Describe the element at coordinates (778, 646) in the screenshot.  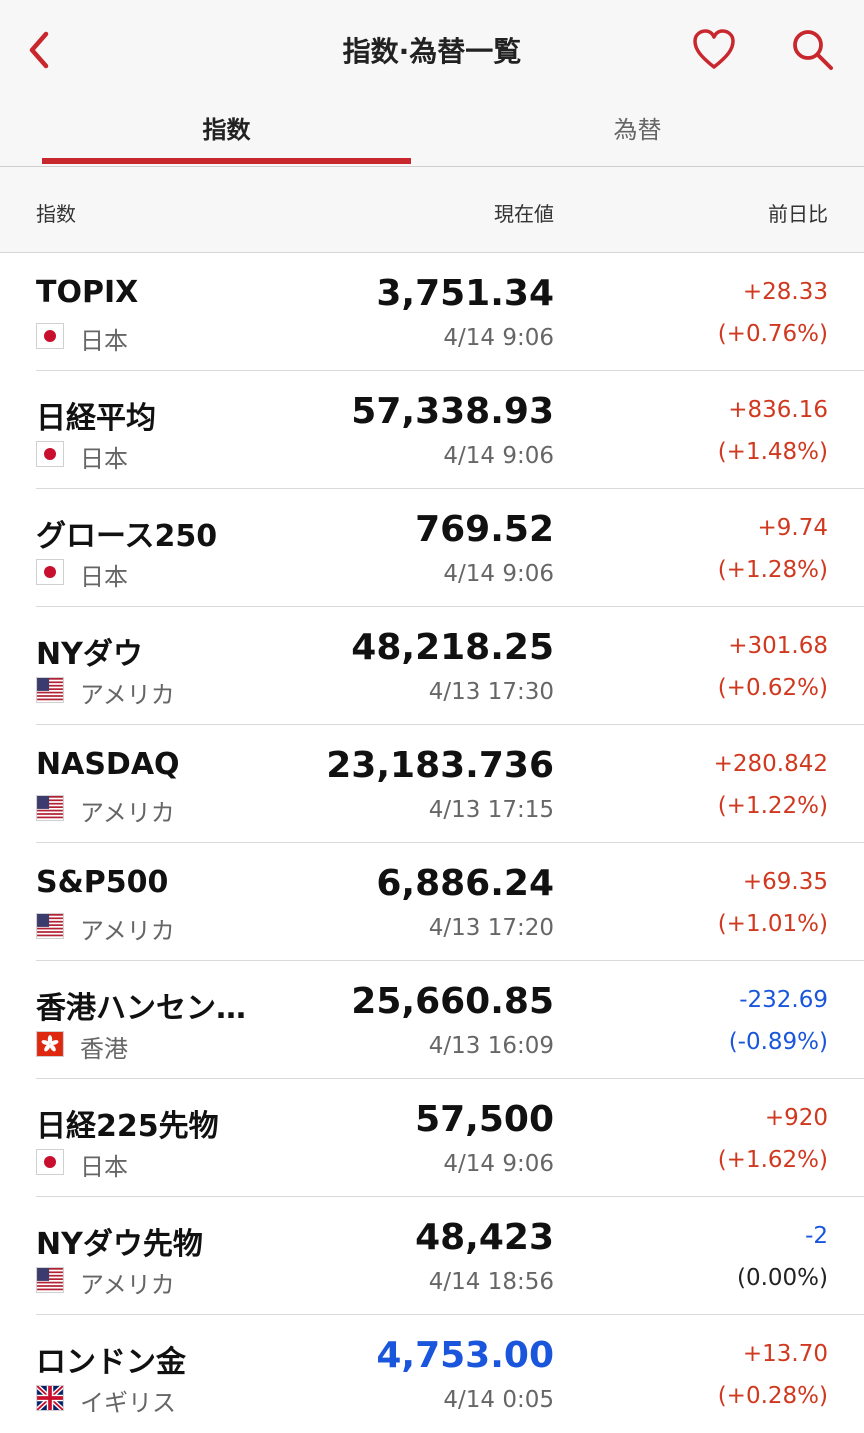
I see `change-value: +301.68` at that location.